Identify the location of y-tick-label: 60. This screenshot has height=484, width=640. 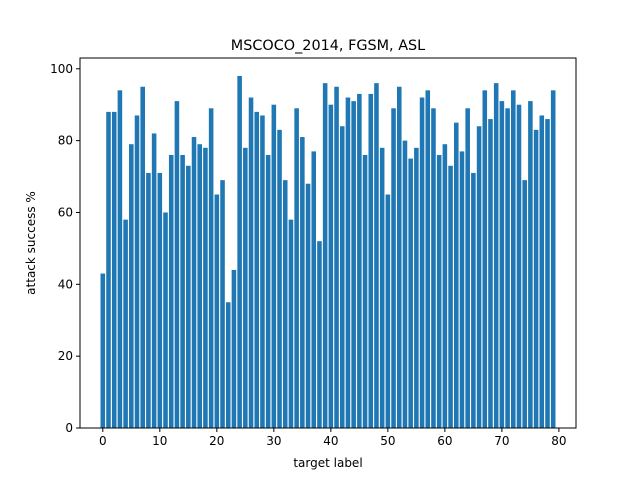
(65, 212).